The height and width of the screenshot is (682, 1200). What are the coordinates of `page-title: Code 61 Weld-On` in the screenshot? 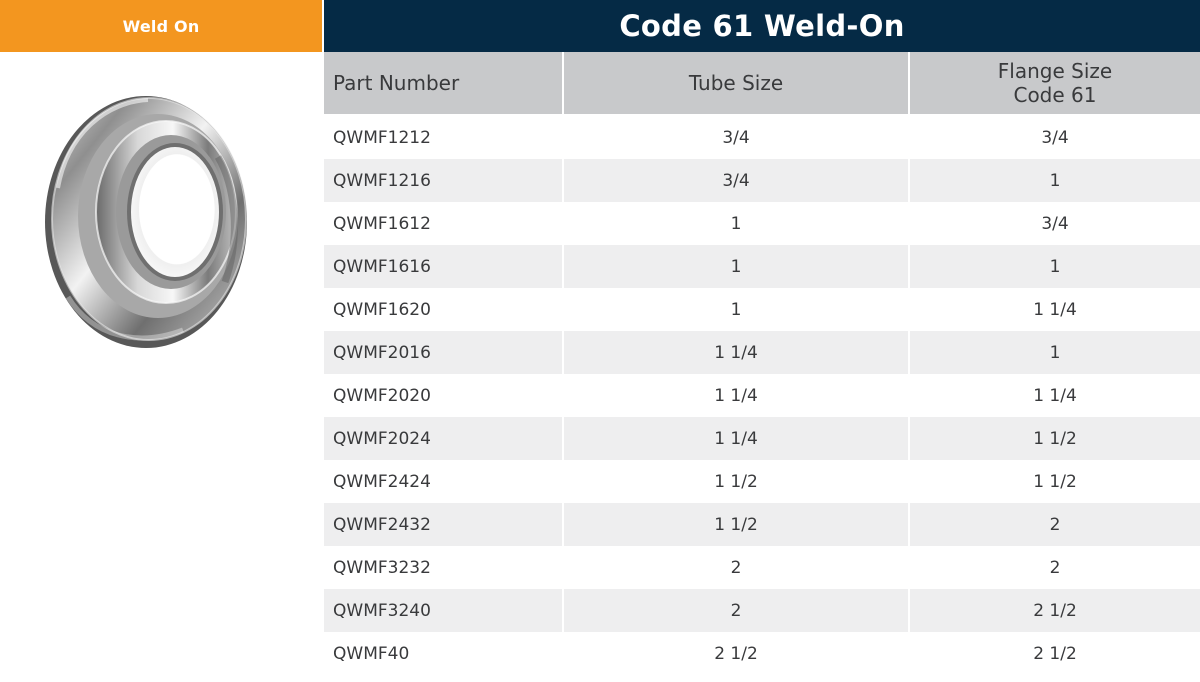 It's located at (762, 26).